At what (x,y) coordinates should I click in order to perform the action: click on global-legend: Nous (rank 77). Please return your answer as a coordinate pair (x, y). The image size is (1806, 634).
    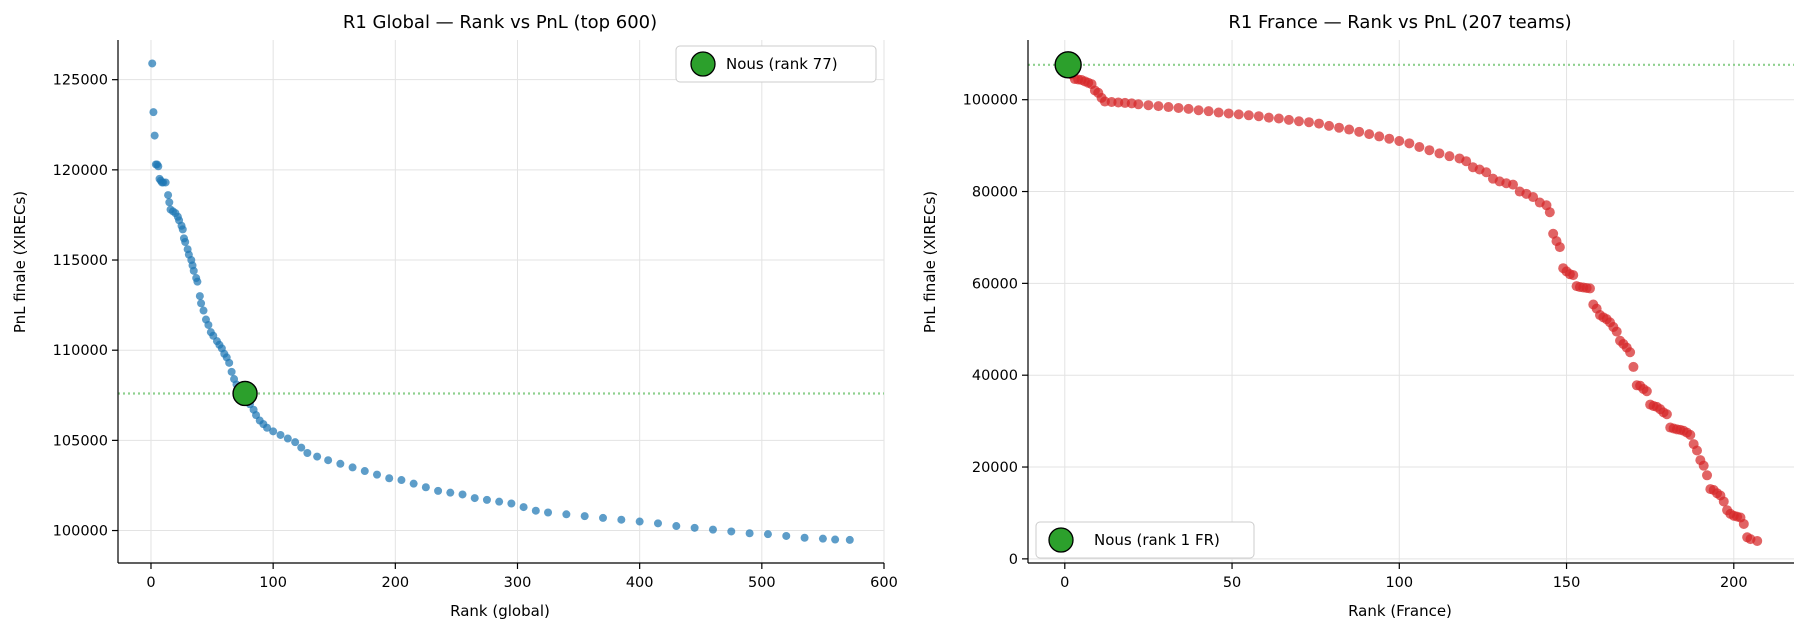
    Looking at the image, I should click on (776, 64).